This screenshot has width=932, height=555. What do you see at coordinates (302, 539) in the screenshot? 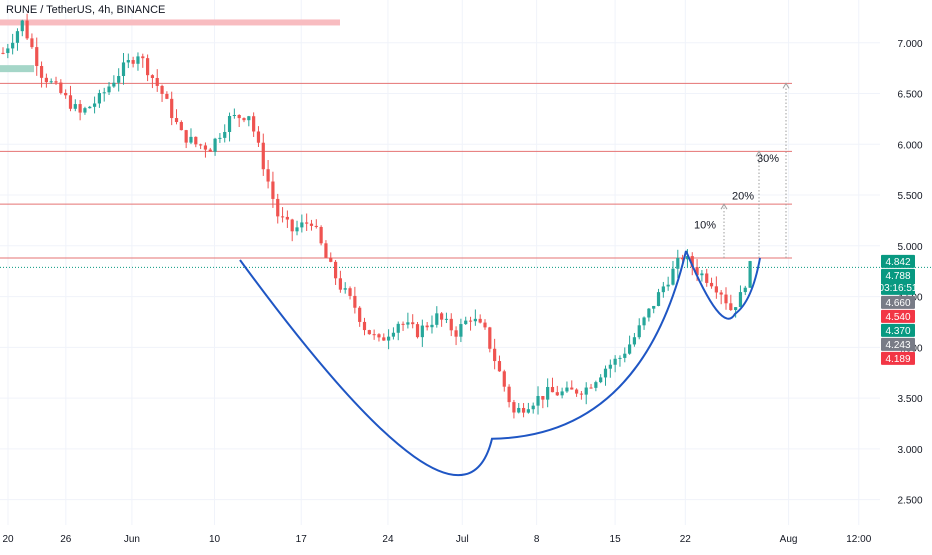
I see `x-tick-label: 17` at bounding box center [302, 539].